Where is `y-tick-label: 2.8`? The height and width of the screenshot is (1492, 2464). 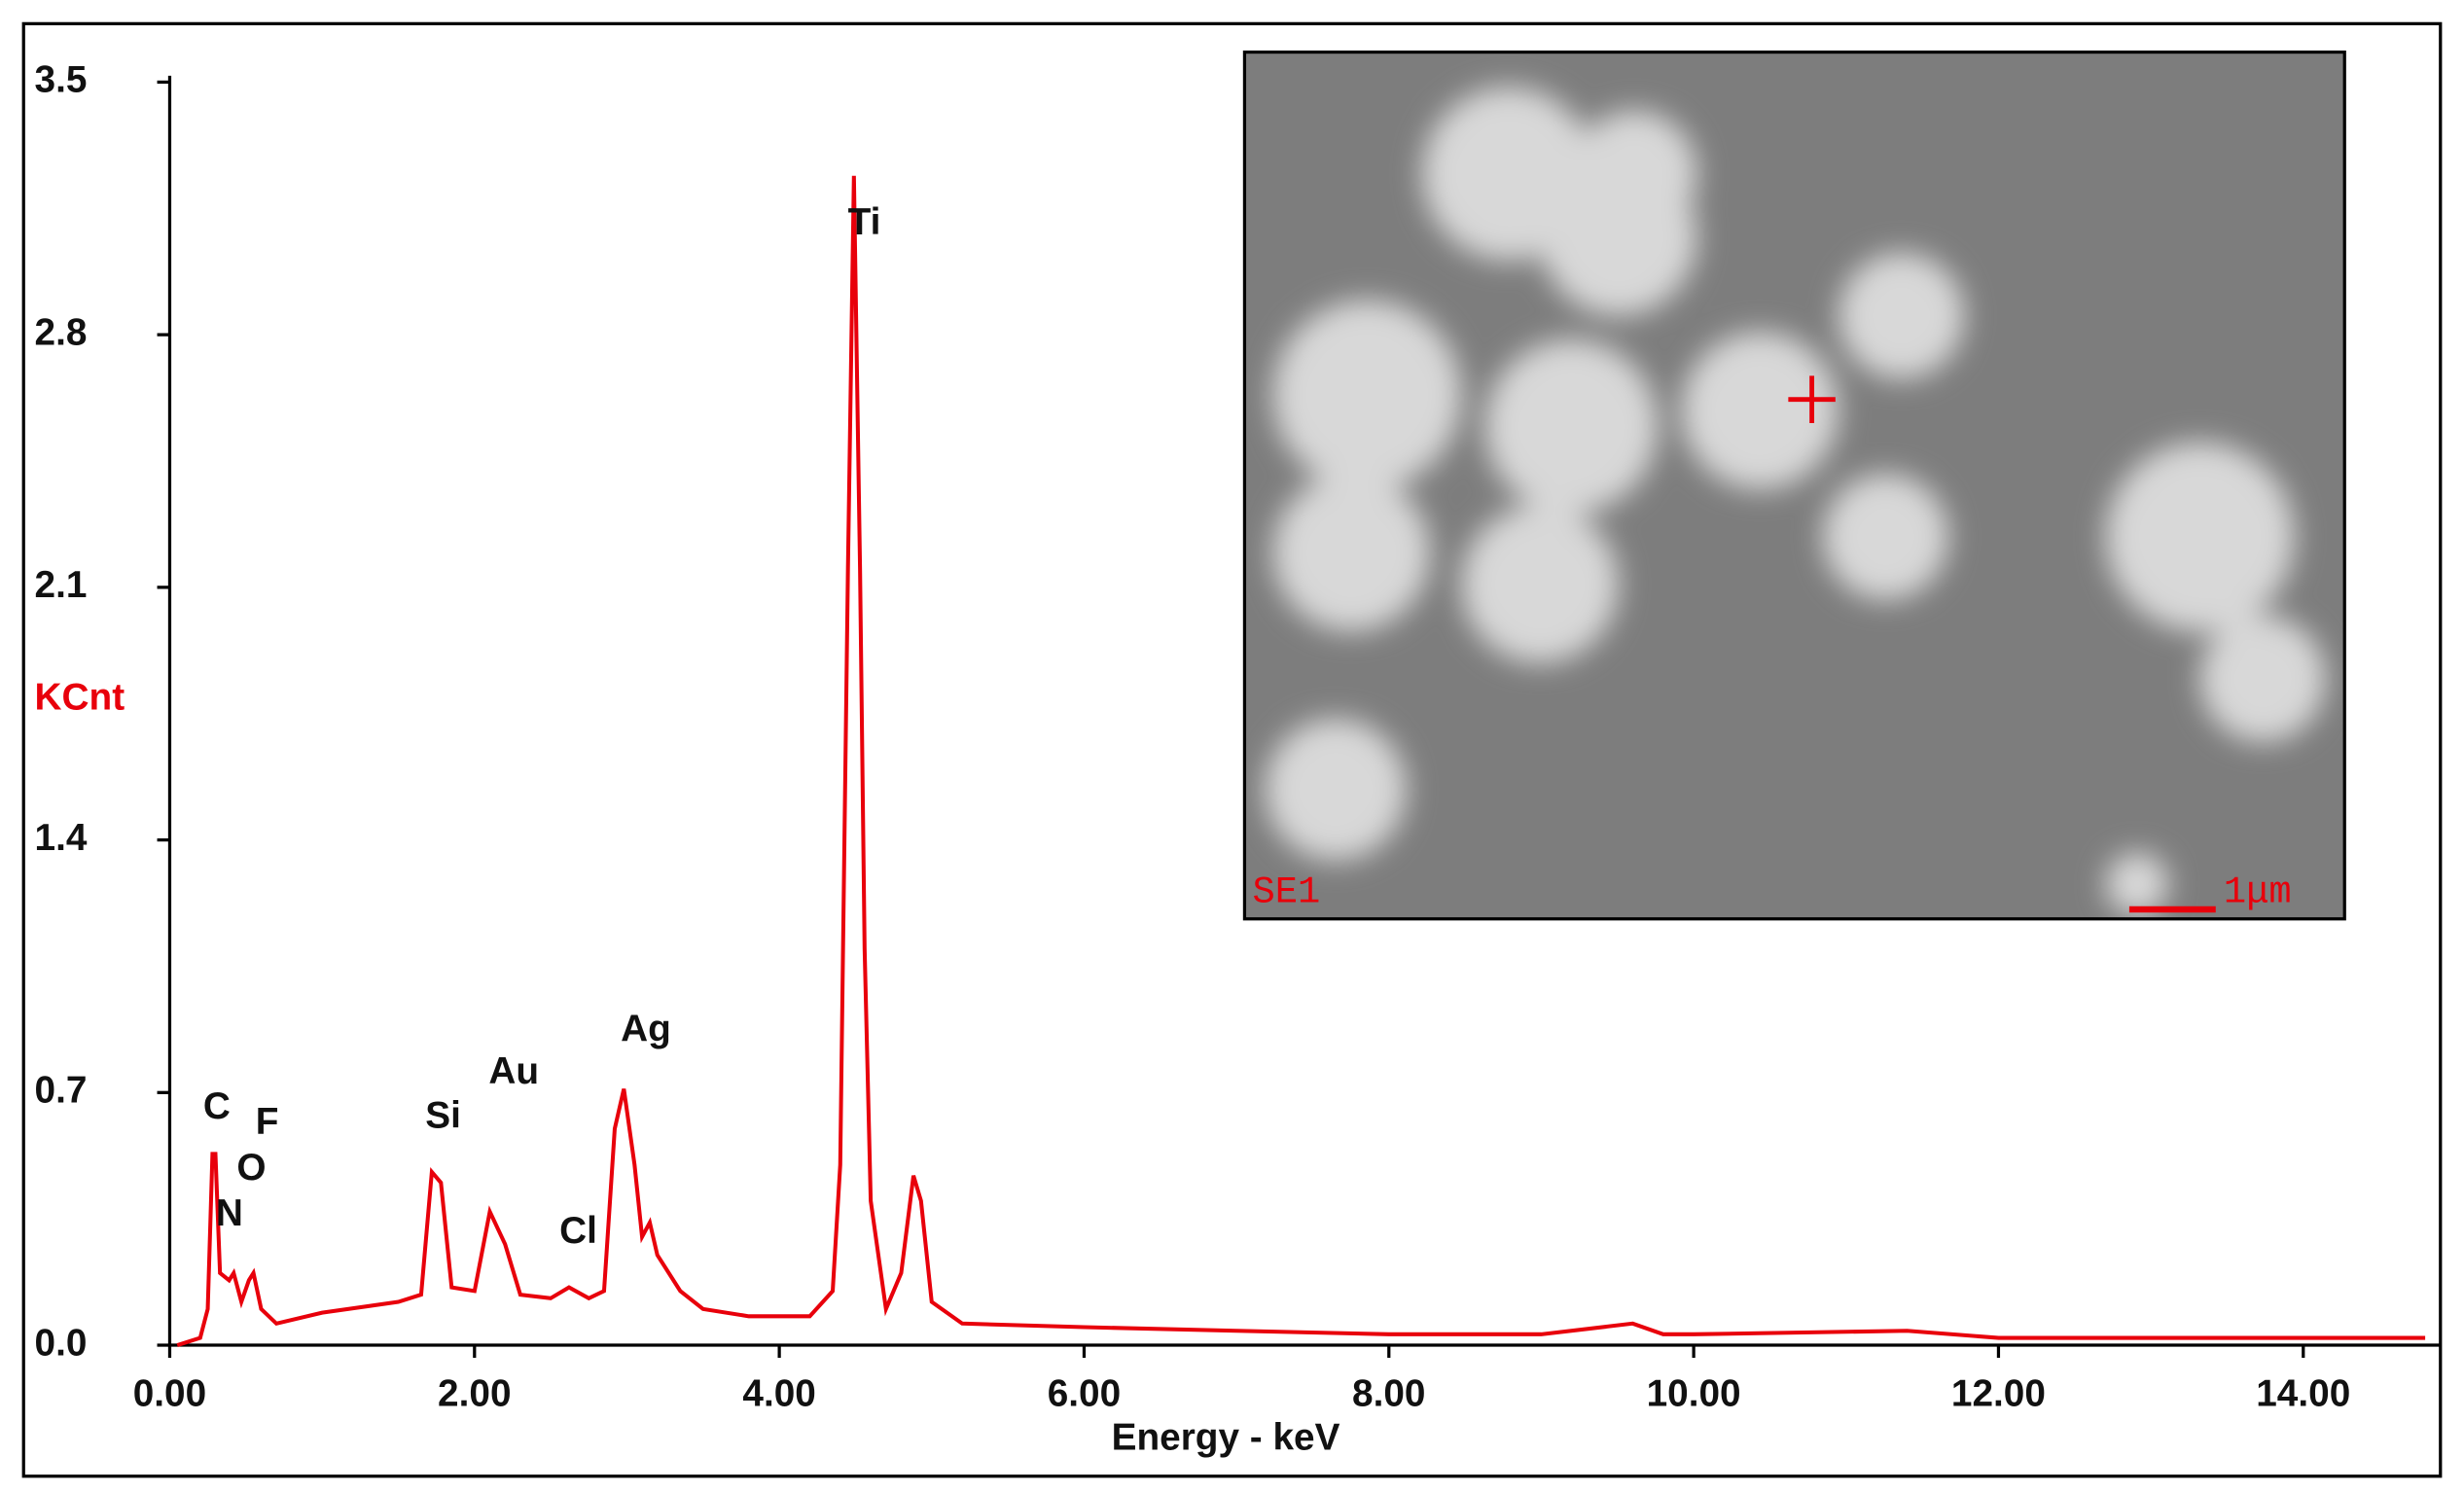 y-tick-label: 2.8 is located at coordinates (61, 332).